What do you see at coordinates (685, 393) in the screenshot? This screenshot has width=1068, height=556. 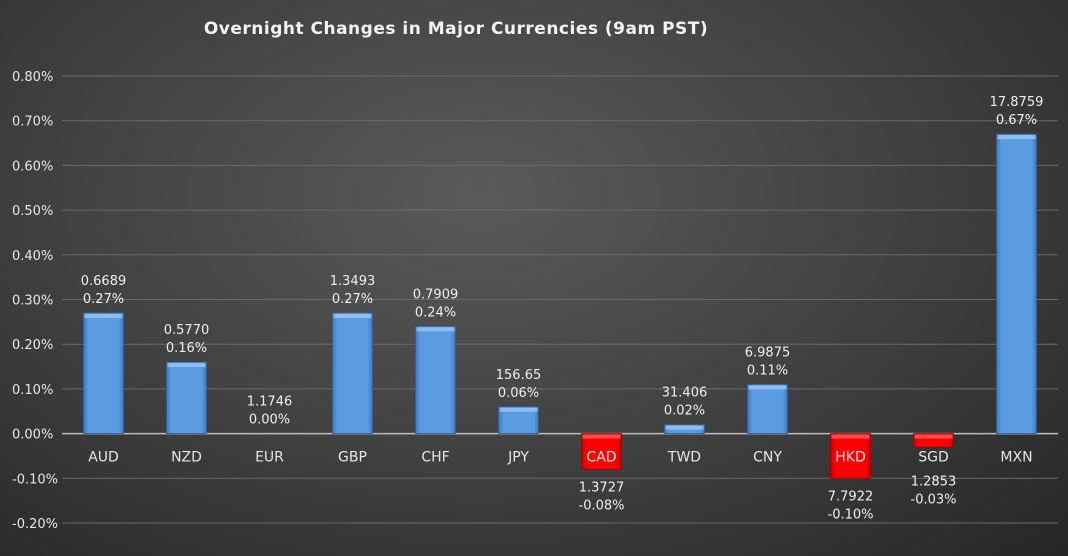 I see `rate-label: 31.406` at bounding box center [685, 393].